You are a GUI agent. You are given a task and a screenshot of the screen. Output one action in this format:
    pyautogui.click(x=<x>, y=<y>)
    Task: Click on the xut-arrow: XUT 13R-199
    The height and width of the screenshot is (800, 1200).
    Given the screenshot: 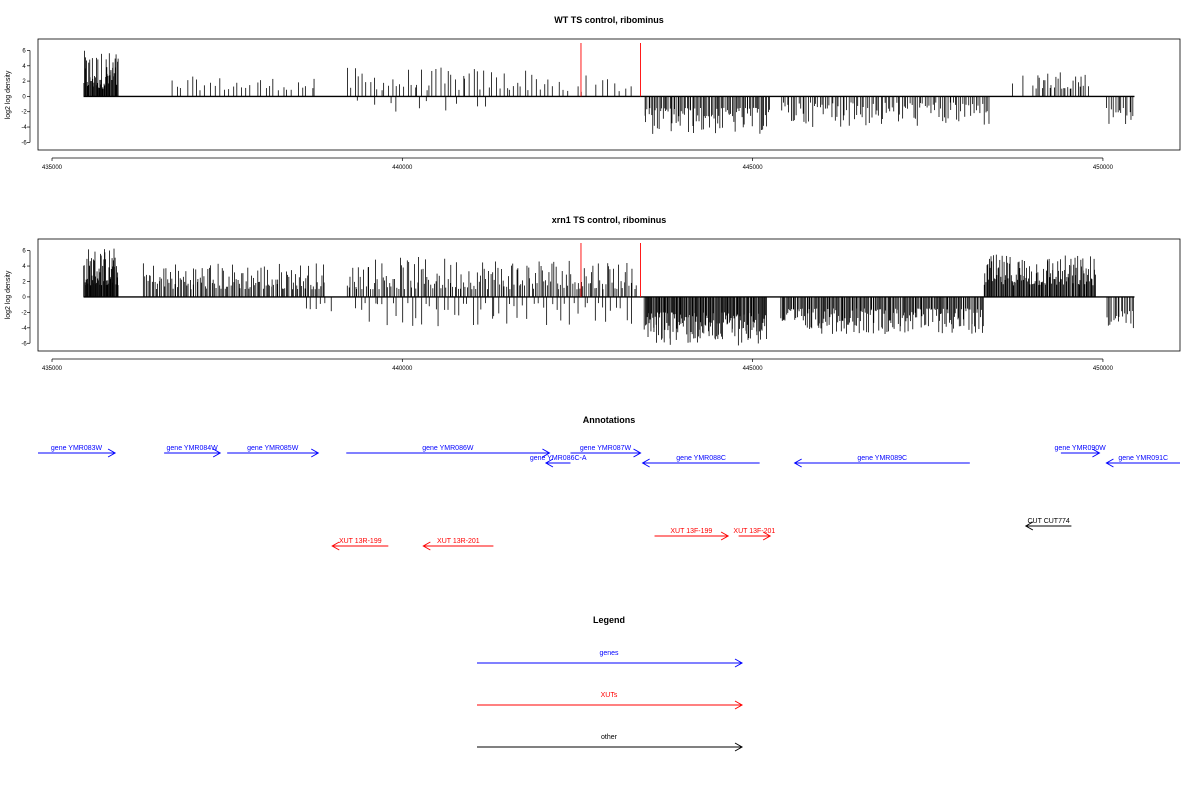 What is the action you would take?
    pyautogui.click(x=360, y=544)
    